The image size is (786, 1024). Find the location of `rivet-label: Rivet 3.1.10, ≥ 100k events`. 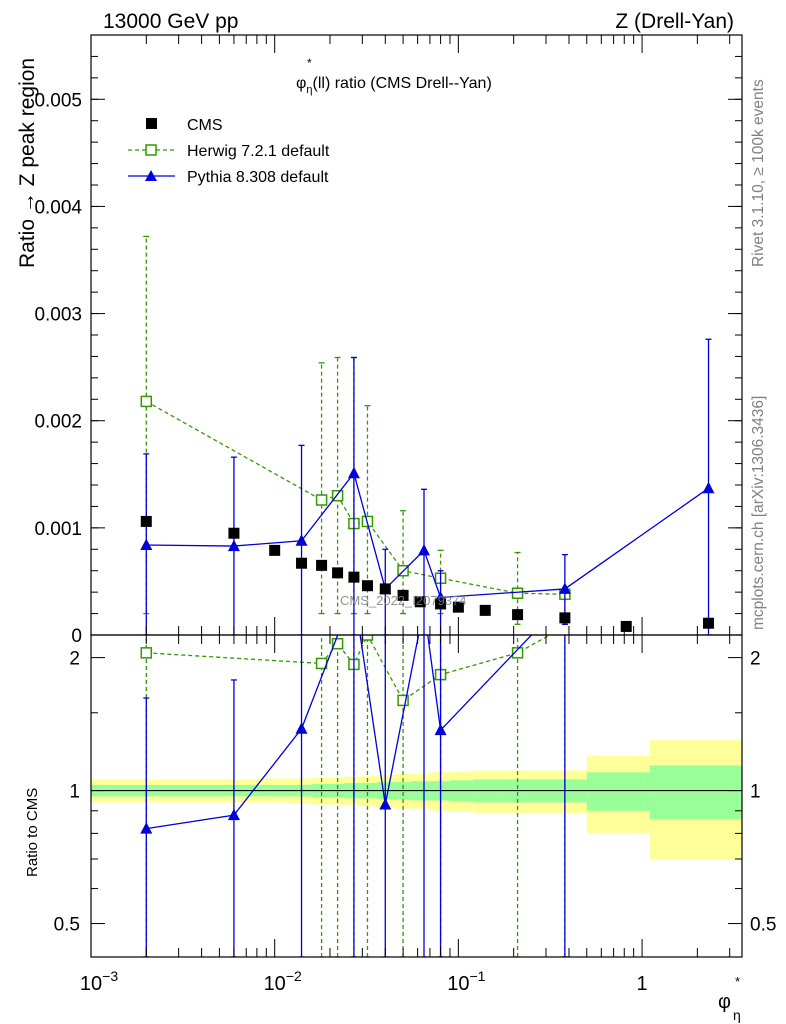

rivet-label: Rivet 3.1.10, ≥ 100k events is located at coordinates (758, 173).